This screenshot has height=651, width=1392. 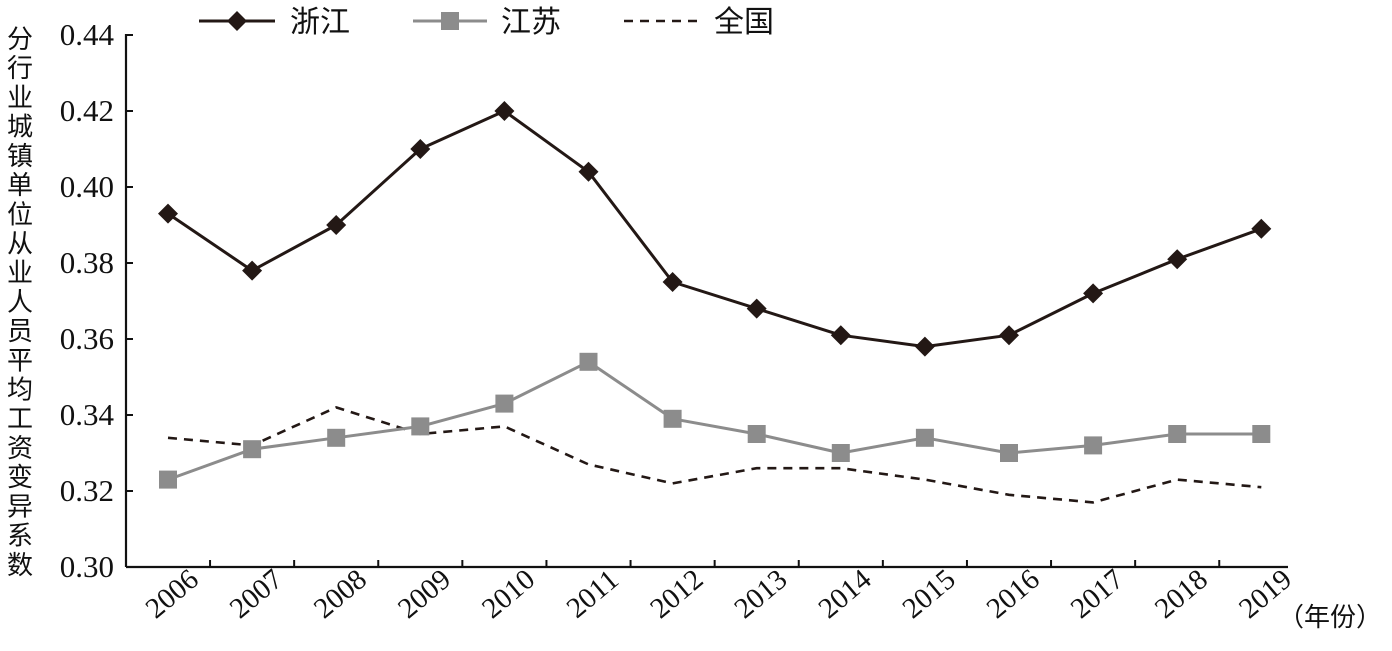 I want to click on x-tick-label: 2018, so click(x=1181, y=594).